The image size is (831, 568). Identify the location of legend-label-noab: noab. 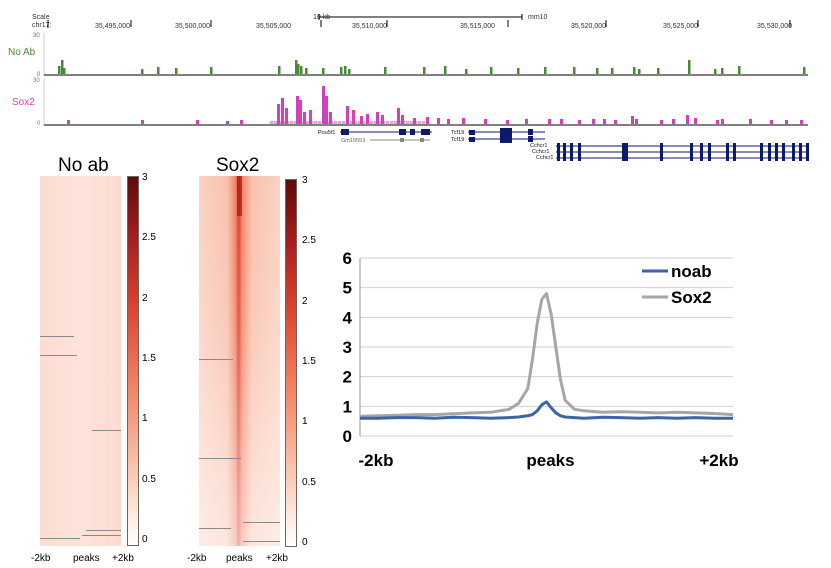
(691, 271).